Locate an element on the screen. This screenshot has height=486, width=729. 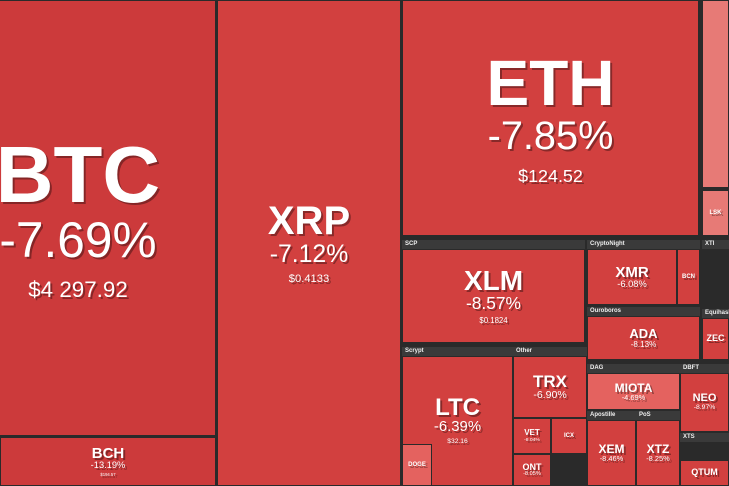
coin-symbol: XTZ is located at coordinates (658, 449).